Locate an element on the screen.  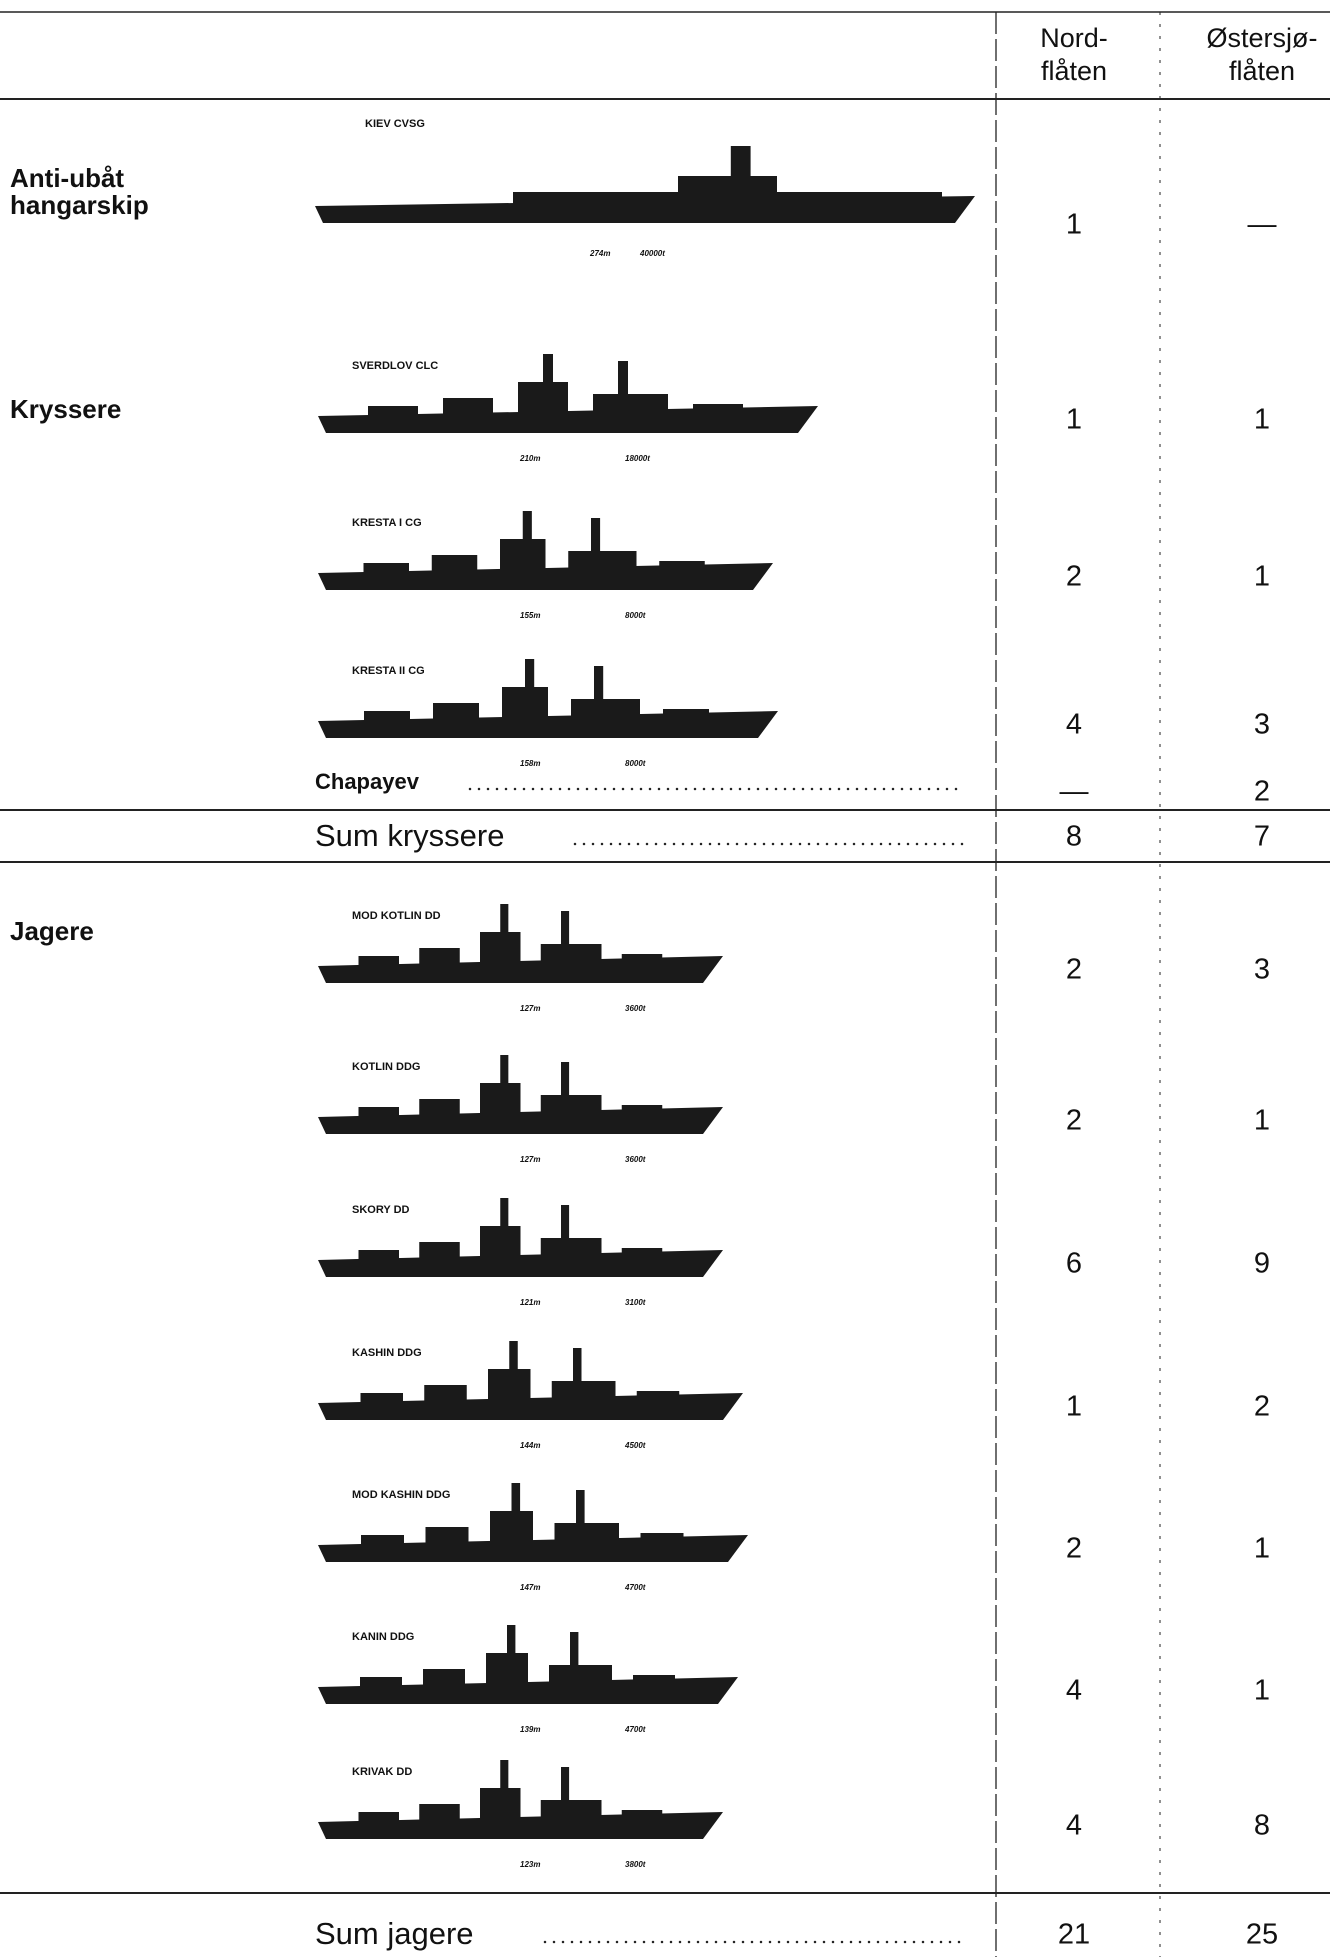
ship-length: 274m is located at coordinates (599, 253).